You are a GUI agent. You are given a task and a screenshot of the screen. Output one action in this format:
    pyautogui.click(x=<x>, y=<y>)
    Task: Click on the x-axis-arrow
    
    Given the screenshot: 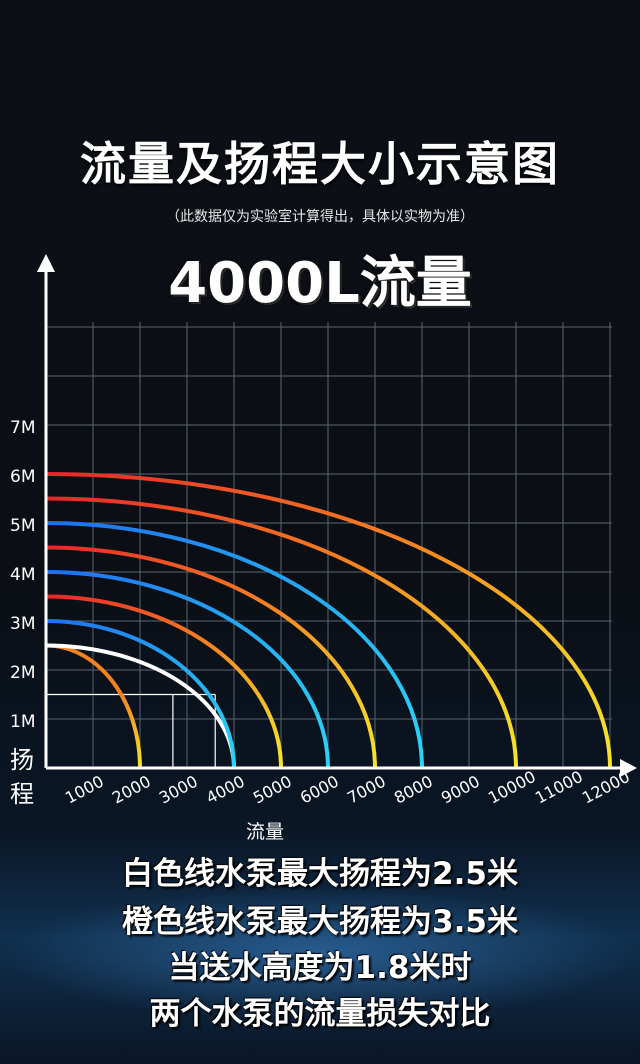 What is the action you would take?
    pyautogui.click(x=628, y=768)
    